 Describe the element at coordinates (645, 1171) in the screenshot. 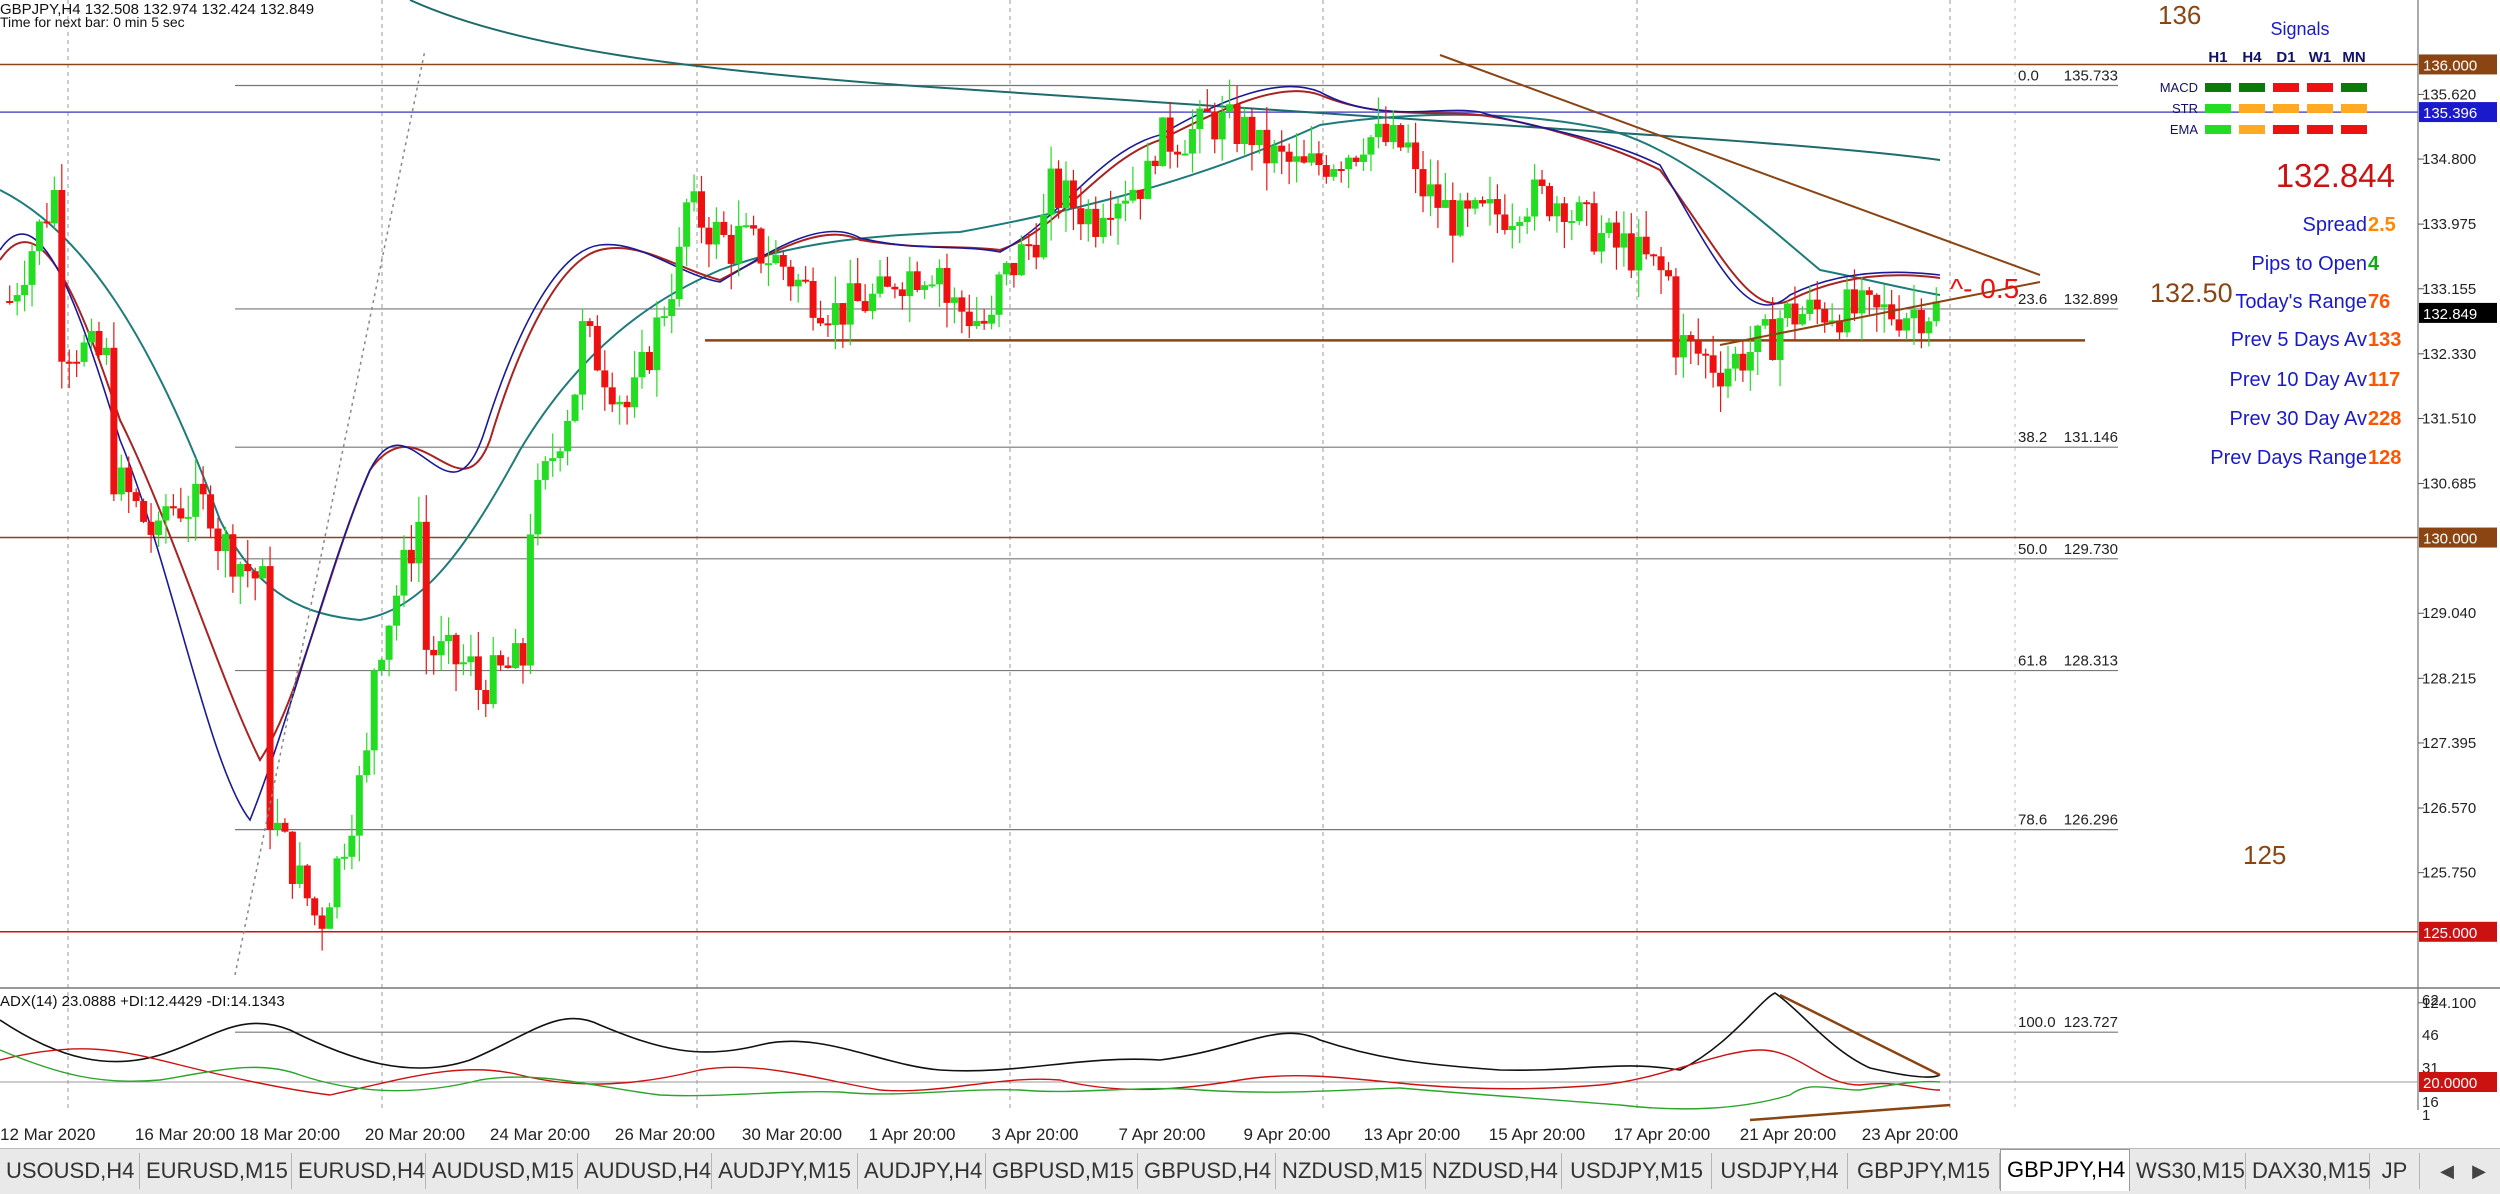

I see `chart-tab: AUDUSD,H4` at that location.